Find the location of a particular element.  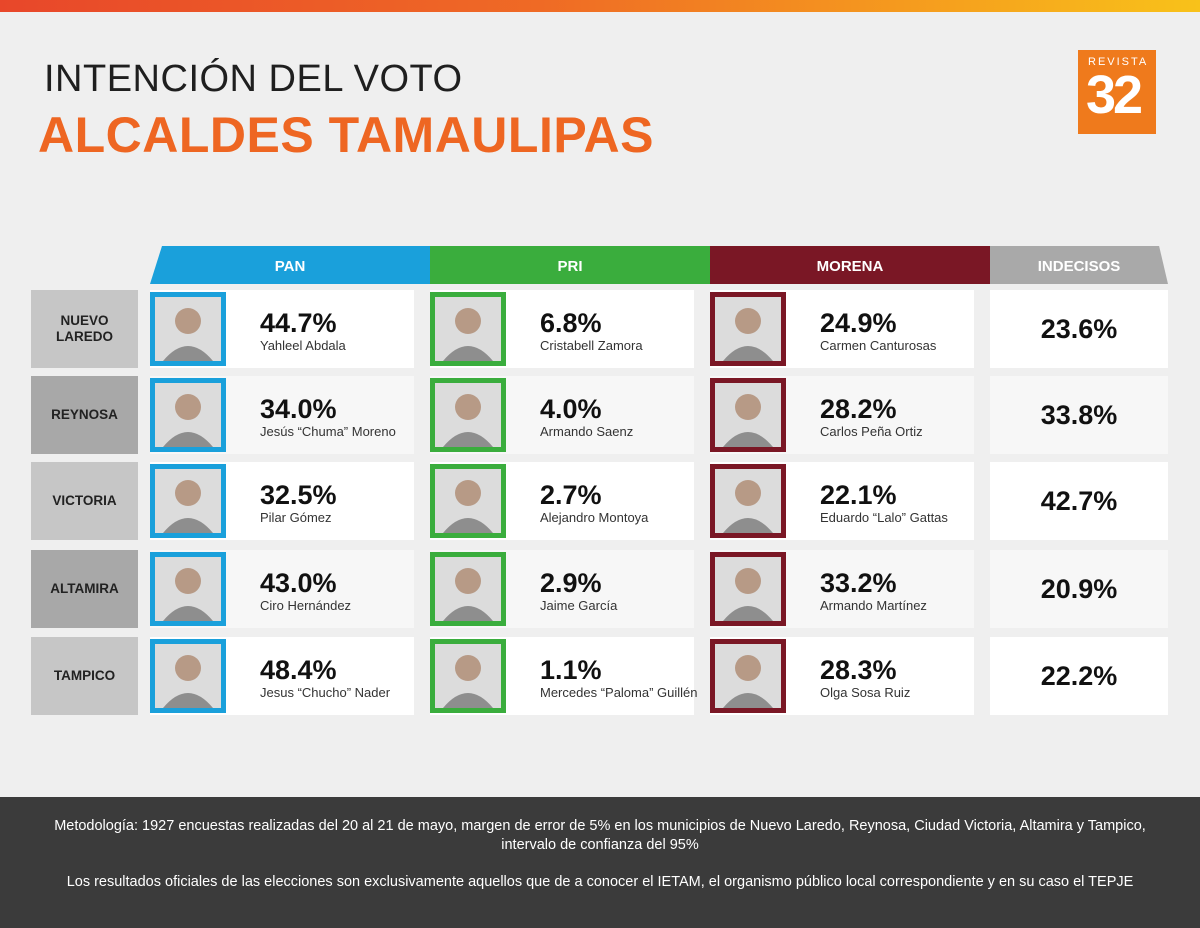

pri-candidate-name: Mercedes “Paloma” Guillén is located at coordinates (619, 692).